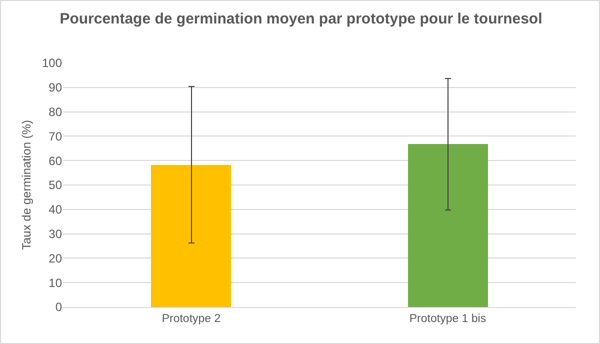 The height and width of the screenshot is (344, 600). What do you see at coordinates (58, 307) in the screenshot?
I see `y-tick-label: 0` at bounding box center [58, 307].